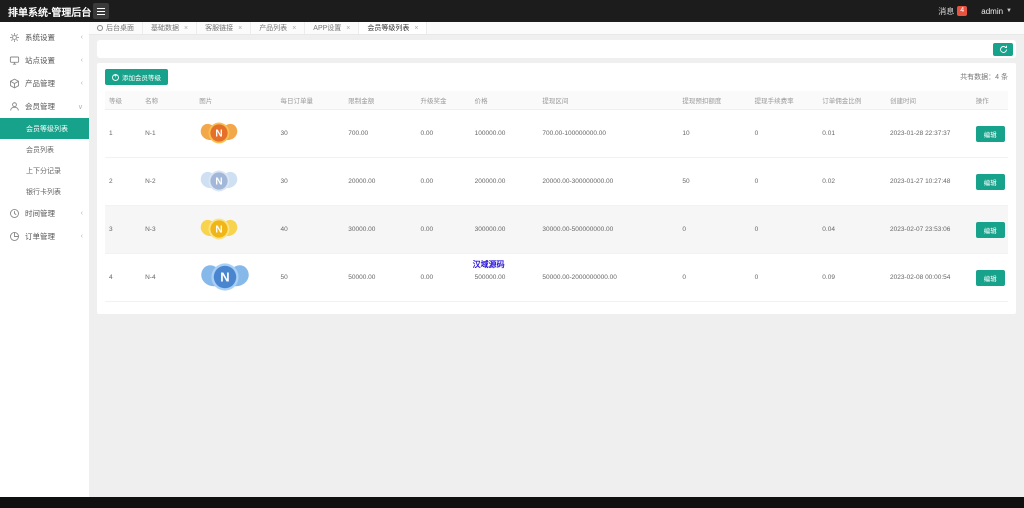  I want to click on sidebar-subitem: 会员等级列表, so click(44, 128).